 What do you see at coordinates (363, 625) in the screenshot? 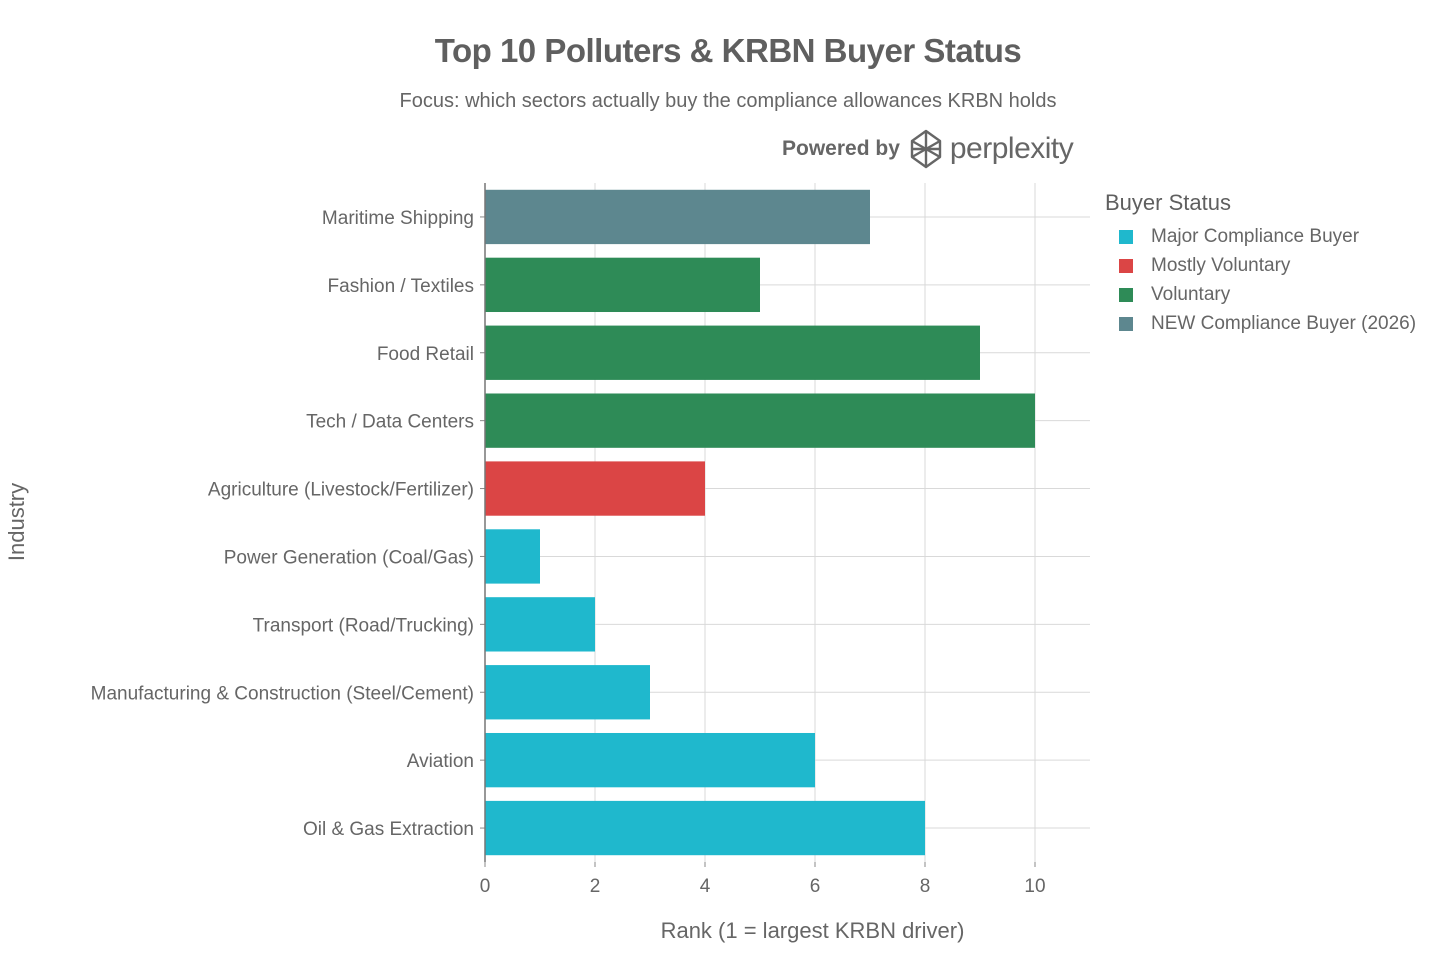
I see `category-label: Transport (Road/Trucking)` at bounding box center [363, 625].